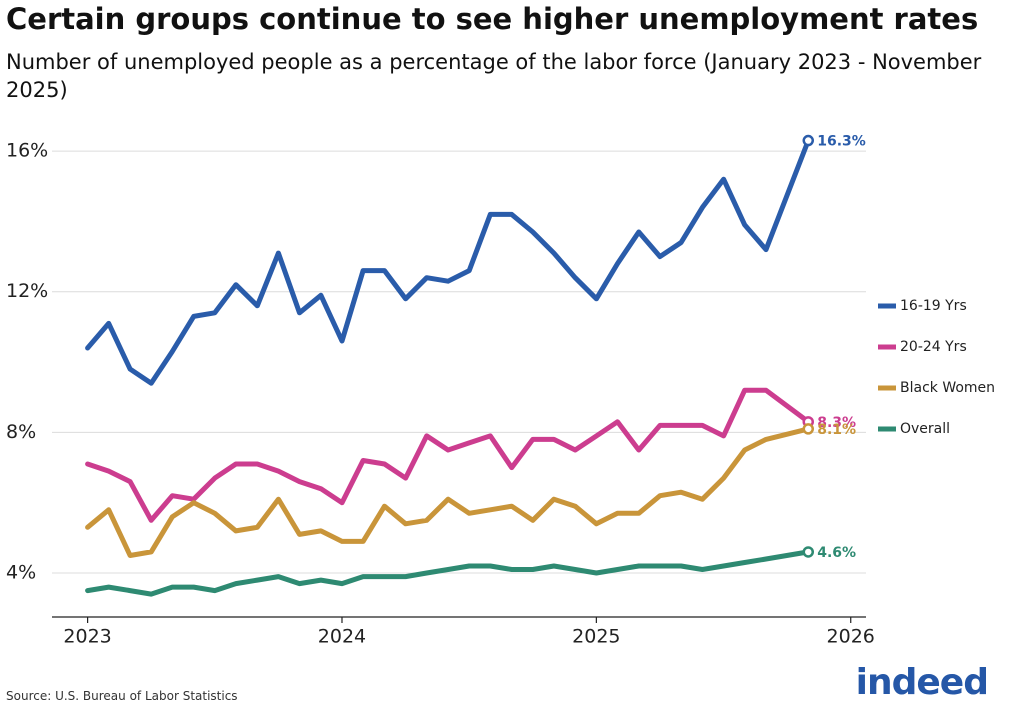 The image size is (1024, 717). What do you see at coordinates (851, 637) in the screenshot?
I see `x-tick-label: 2026` at bounding box center [851, 637].